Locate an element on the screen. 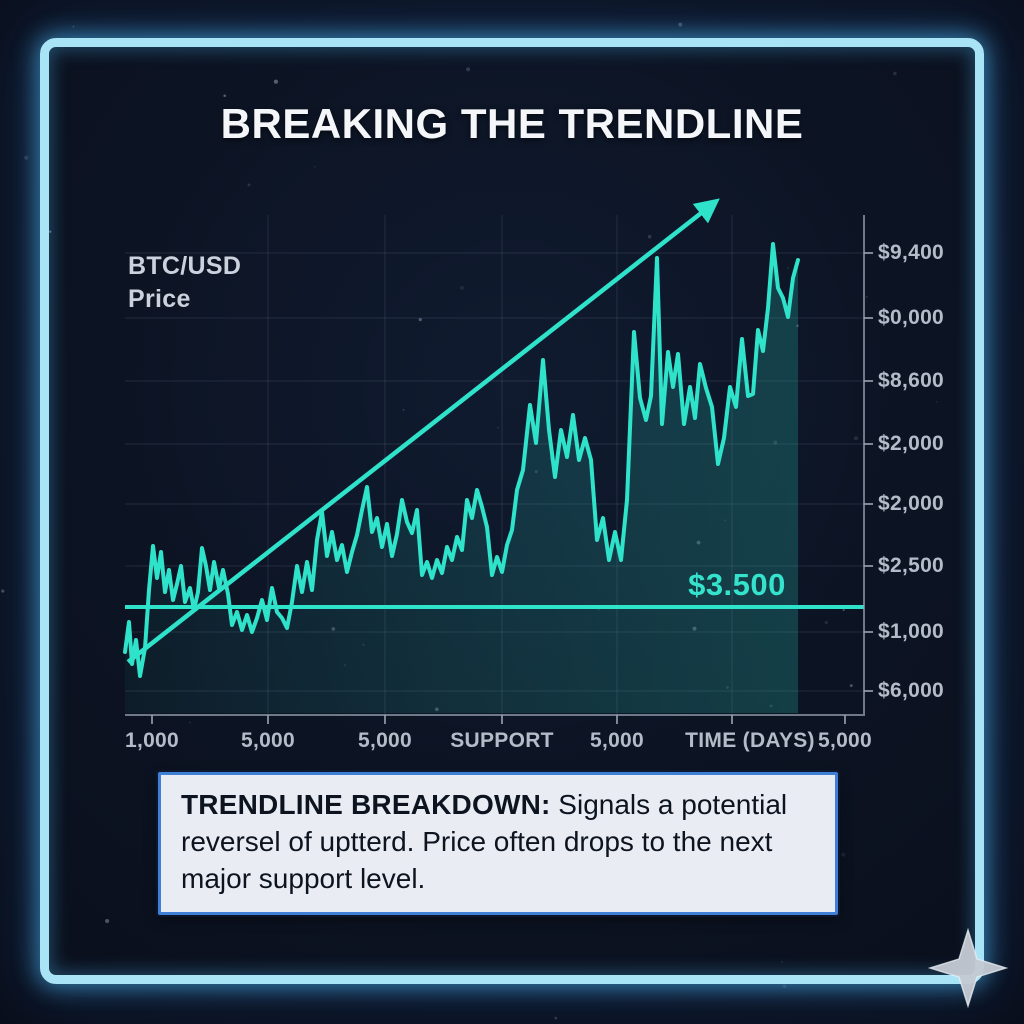 The image size is (1024, 1024). callout-heading: TRENDLINE BREAKDOWN: is located at coordinates (366, 804).